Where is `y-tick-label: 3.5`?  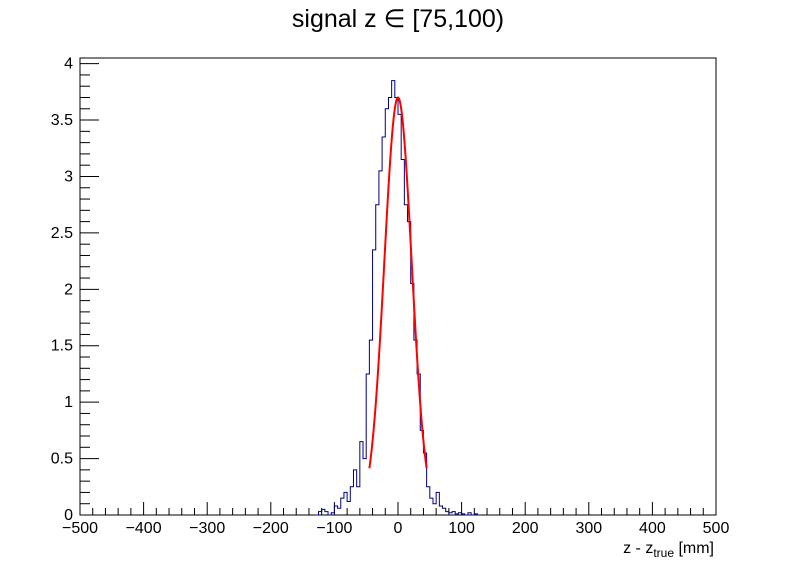 y-tick-label: 3.5 is located at coordinates (62, 120).